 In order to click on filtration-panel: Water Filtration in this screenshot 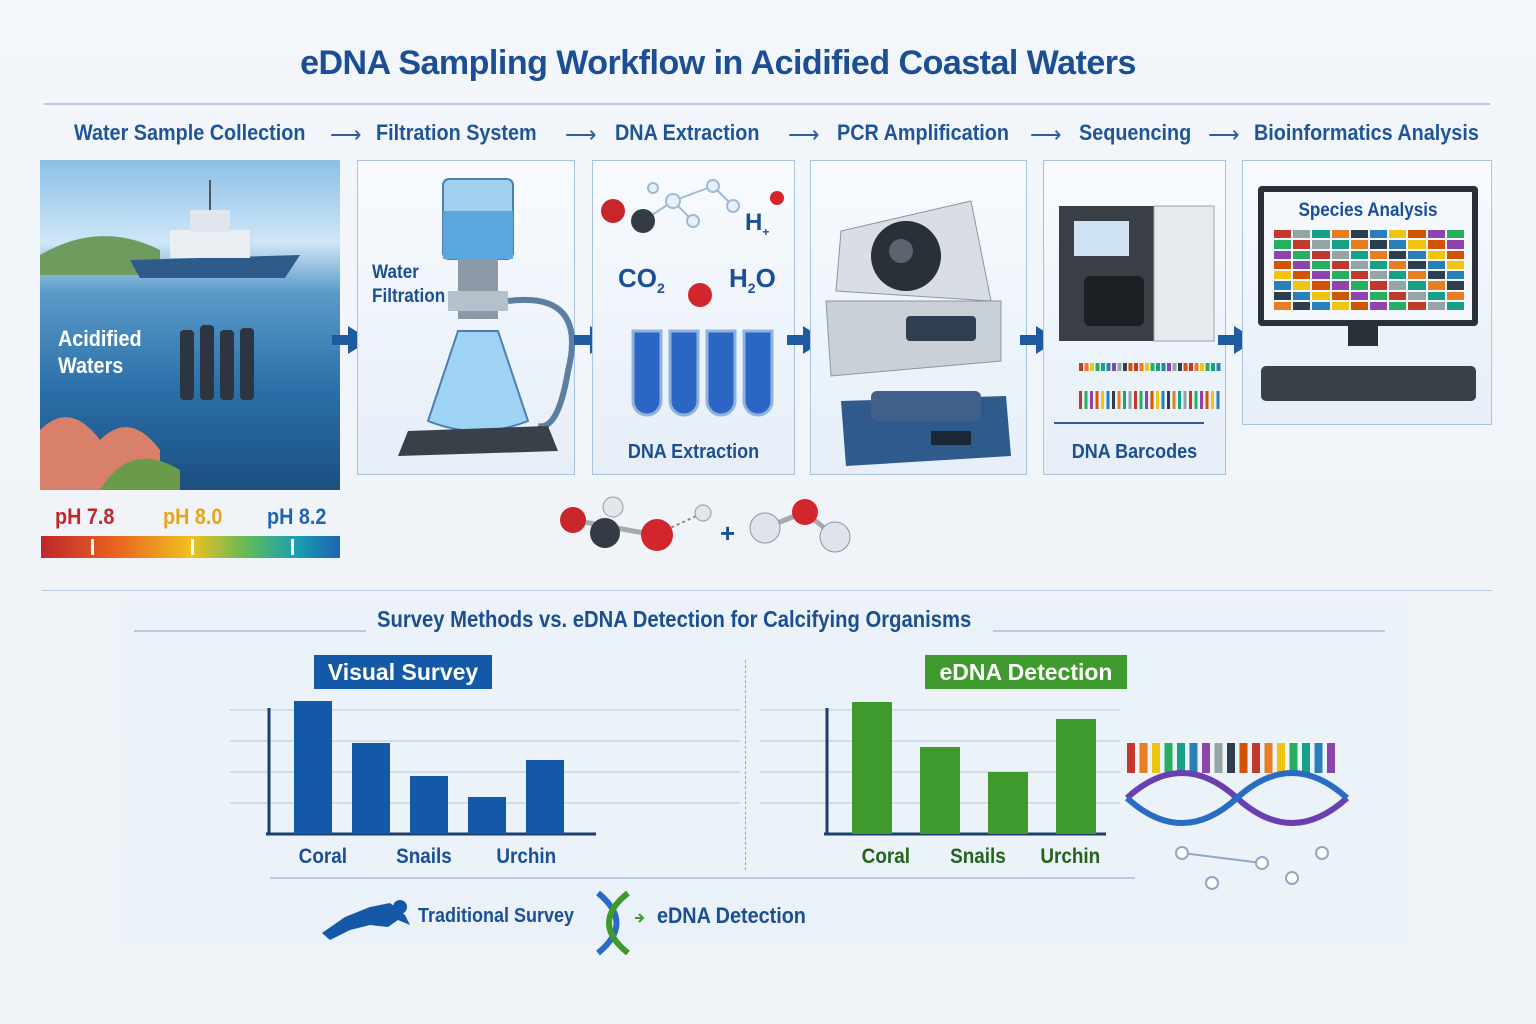, I will do `click(466, 317)`.